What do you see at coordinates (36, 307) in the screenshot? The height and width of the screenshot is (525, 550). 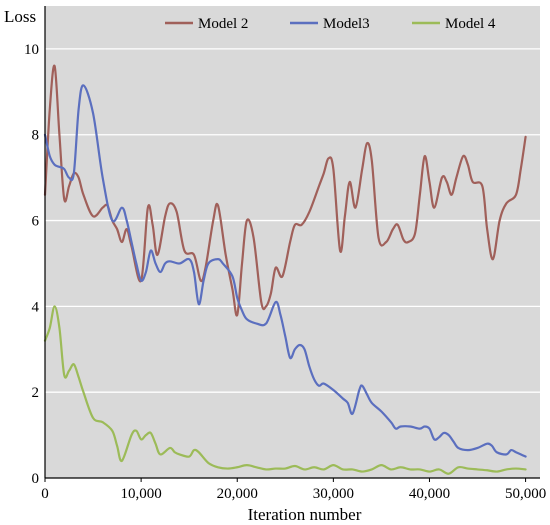 I see `y-tick-label: 4` at bounding box center [36, 307].